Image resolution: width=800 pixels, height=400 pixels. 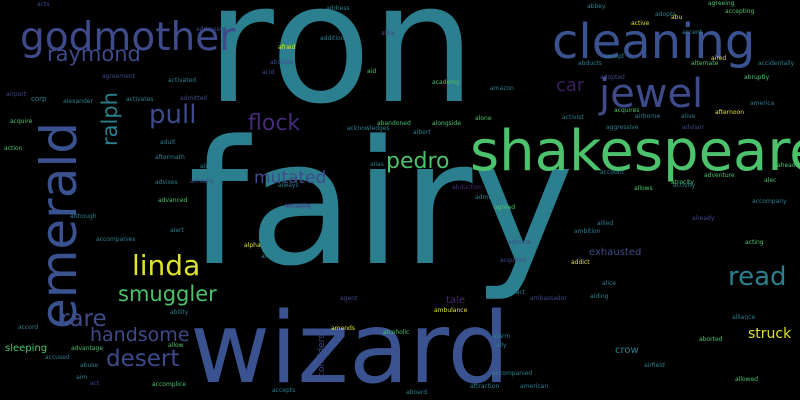 I want to click on word-always: always, so click(x=288, y=185).